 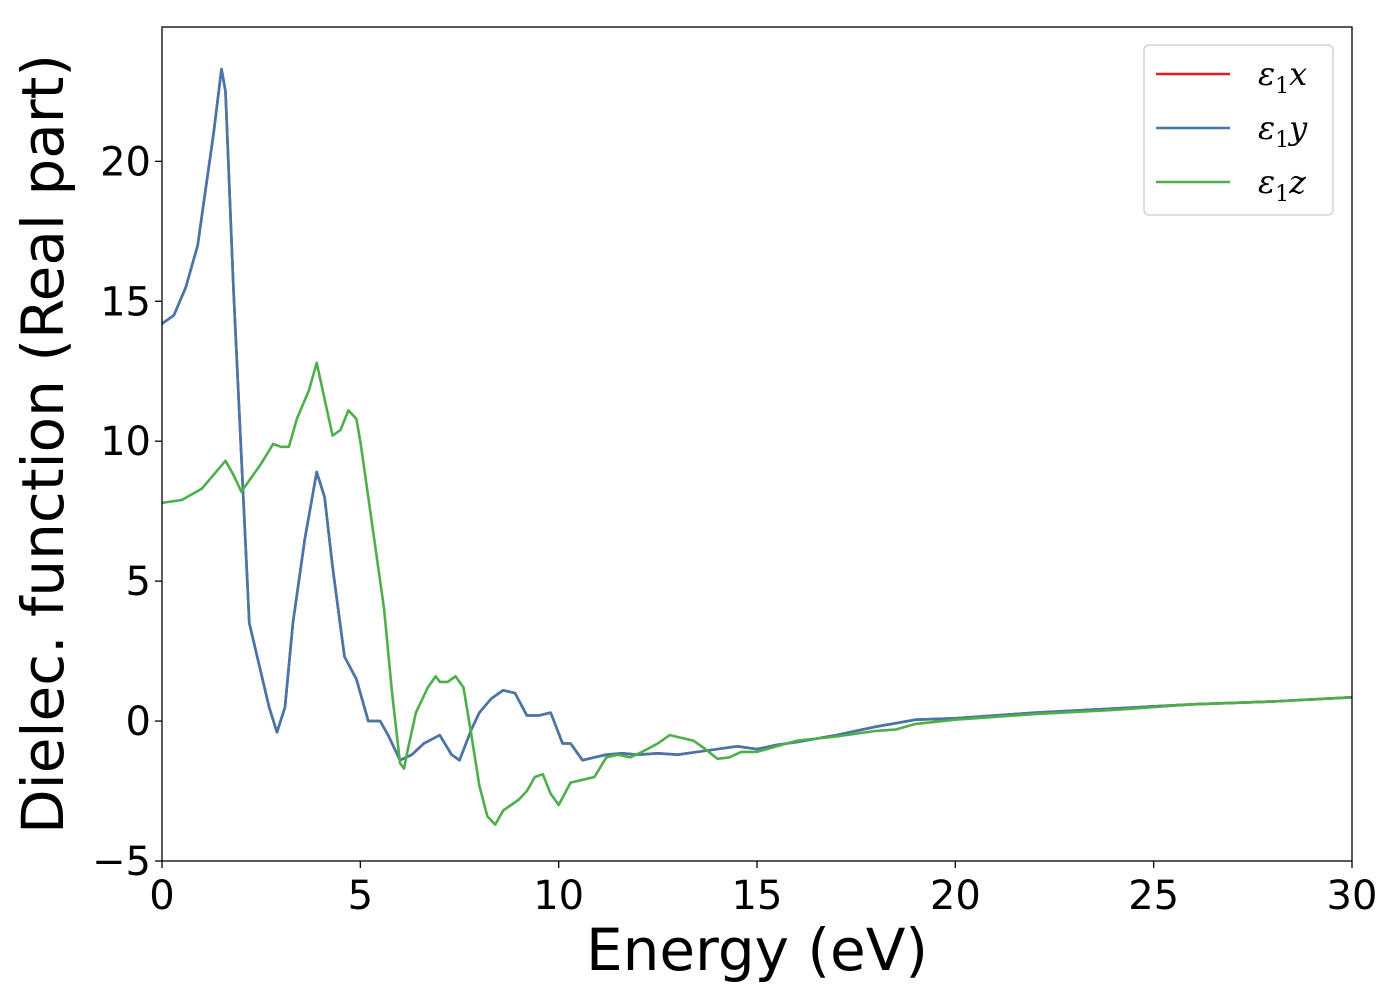 I want to click on legend: ε1x ε1y ε1z, so click(x=1238, y=130).